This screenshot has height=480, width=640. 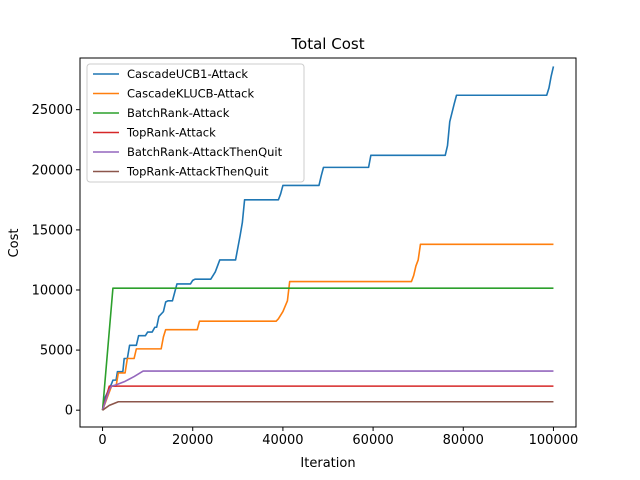 I want to click on y-tick-label: 15000, so click(x=52, y=230).